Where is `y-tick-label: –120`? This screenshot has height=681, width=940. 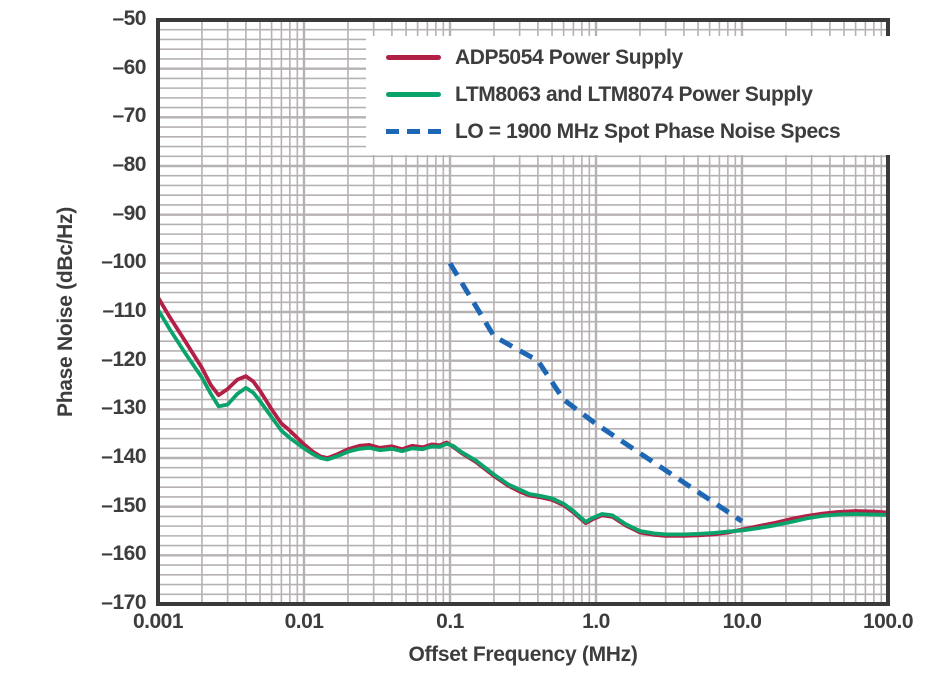 y-tick-label: –120 is located at coordinates (123, 359).